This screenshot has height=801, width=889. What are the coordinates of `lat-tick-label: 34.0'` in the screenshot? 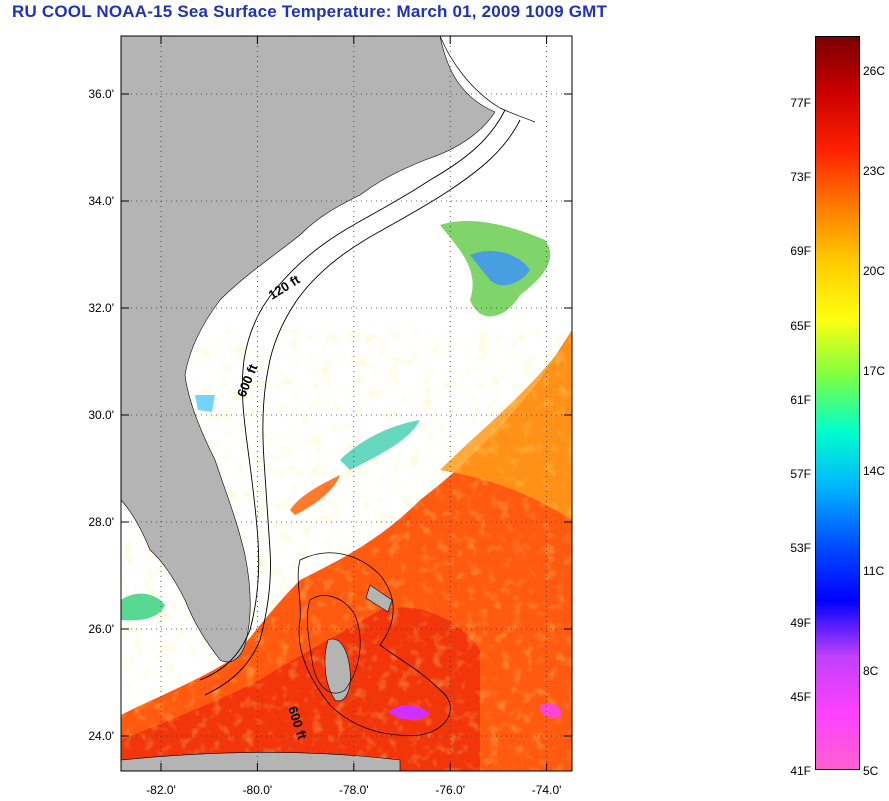 It's located at (101, 201).